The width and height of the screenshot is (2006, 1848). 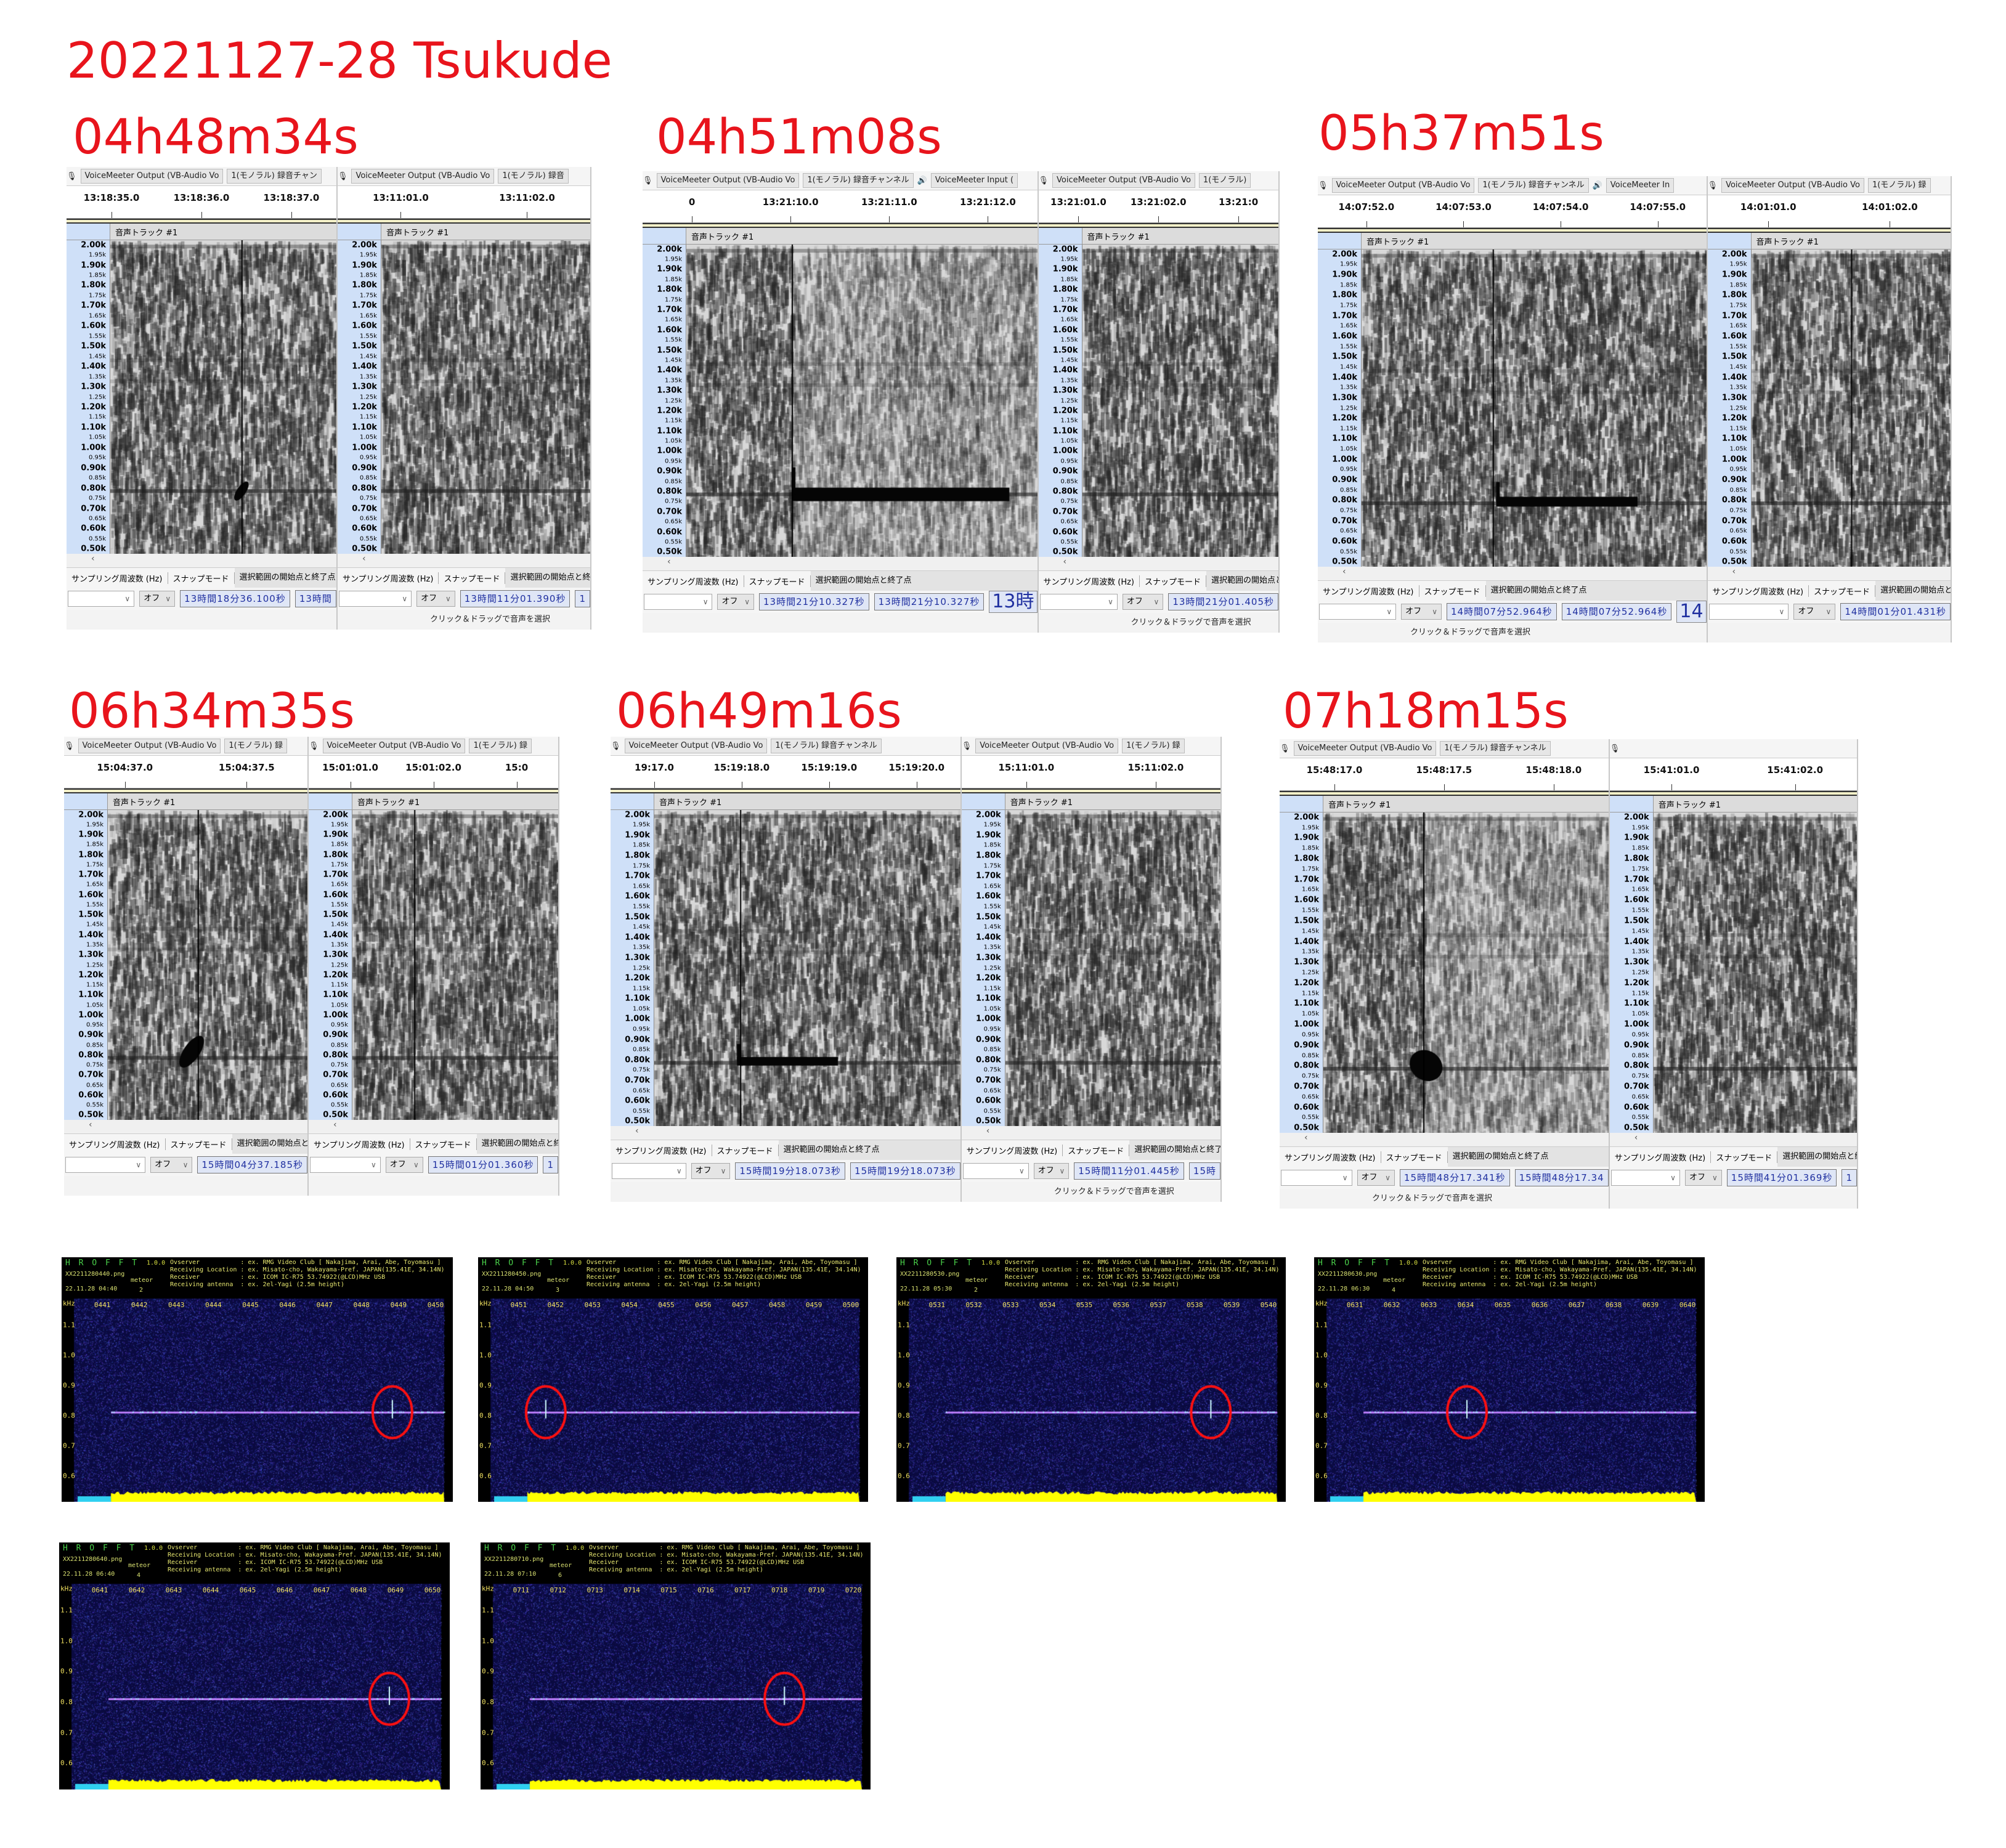 What do you see at coordinates (1512, 211) in the screenshot?
I see `timeline-ruler: 14:07:52.0 14:07:53.0 14:07:54.0 14:07:55.0` at bounding box center [1512, 211].